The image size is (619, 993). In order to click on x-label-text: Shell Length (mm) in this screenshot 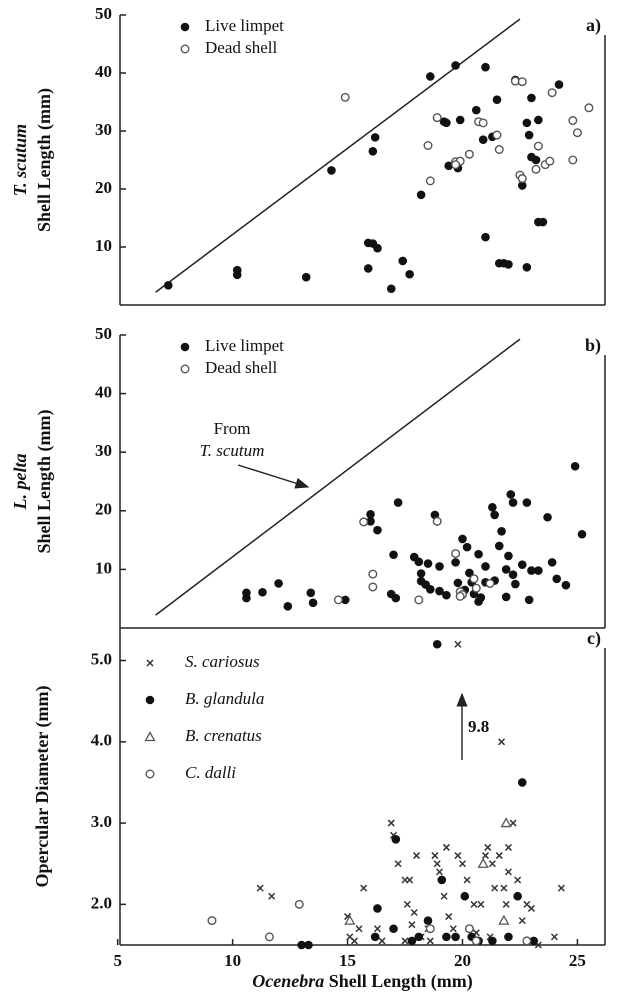, I will do `click(401, 981)`.